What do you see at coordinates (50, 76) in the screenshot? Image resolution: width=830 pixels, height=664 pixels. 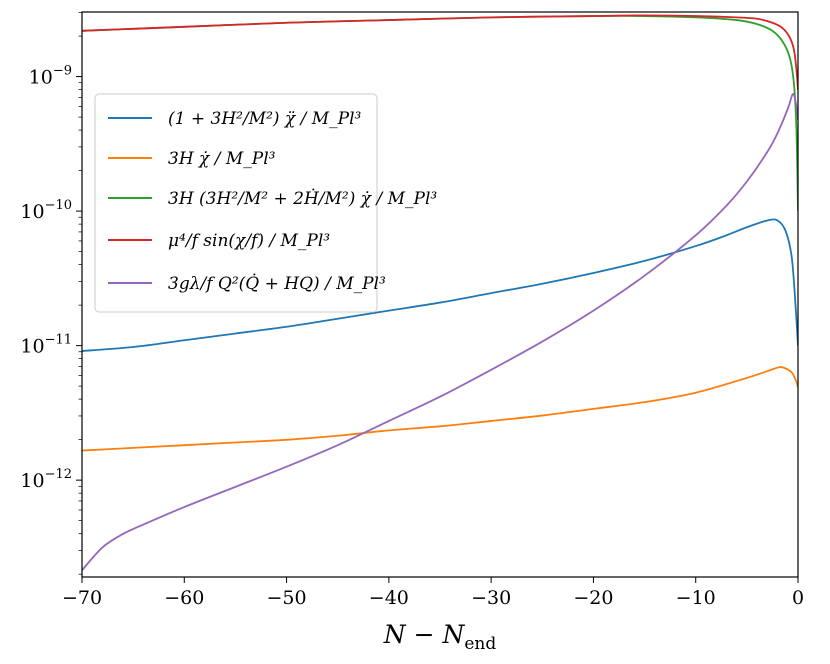 I see `y-tick-label: 10−9` at bounding box center [50, 76].